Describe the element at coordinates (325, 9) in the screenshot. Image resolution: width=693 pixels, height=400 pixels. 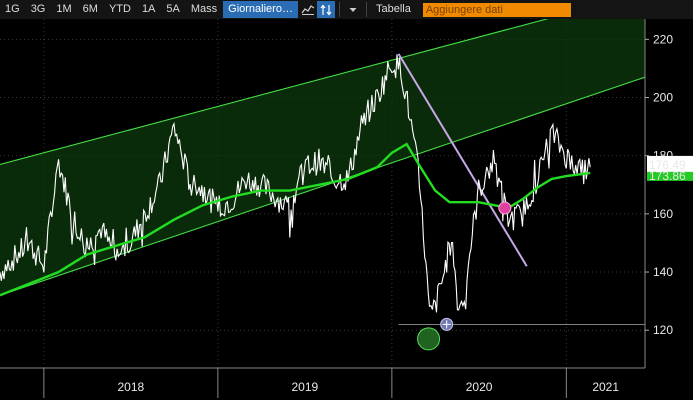
I see `sort-arrows-icon` at that location.